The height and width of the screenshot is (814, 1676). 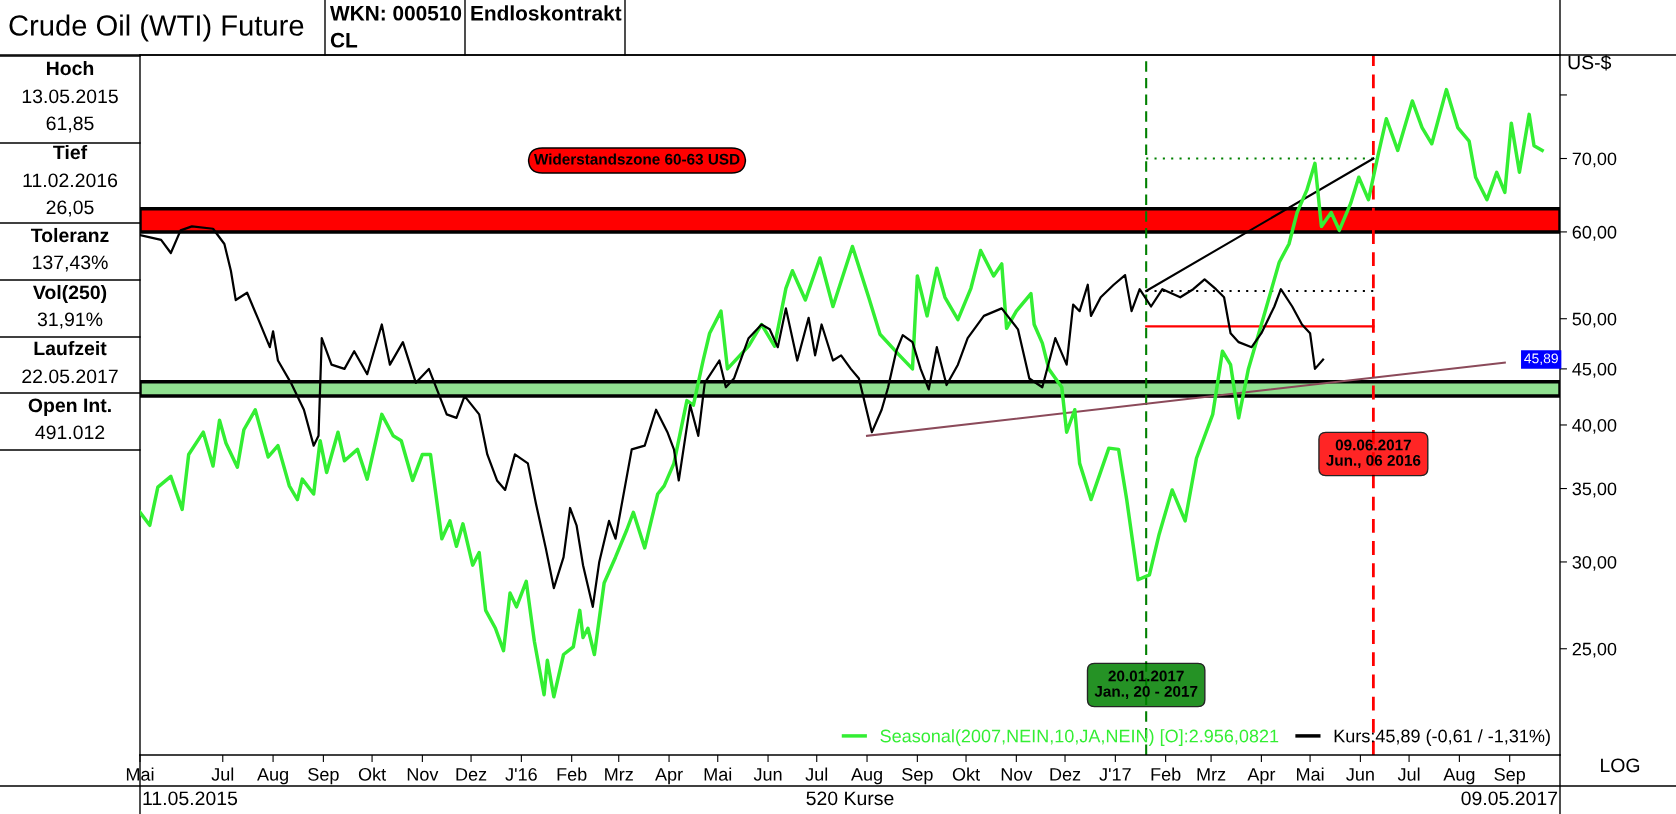 I want to click on y-tick-label: 25,00, so click(x=1594, y=650).